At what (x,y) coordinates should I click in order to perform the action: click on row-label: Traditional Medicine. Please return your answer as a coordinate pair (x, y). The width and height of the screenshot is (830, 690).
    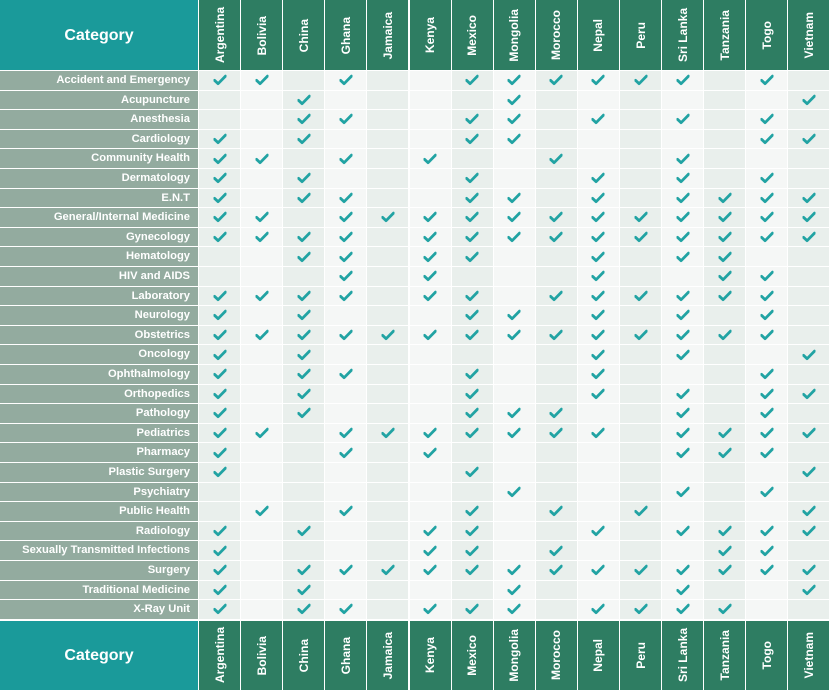
    Looking at the image, I should click on (99, 590).